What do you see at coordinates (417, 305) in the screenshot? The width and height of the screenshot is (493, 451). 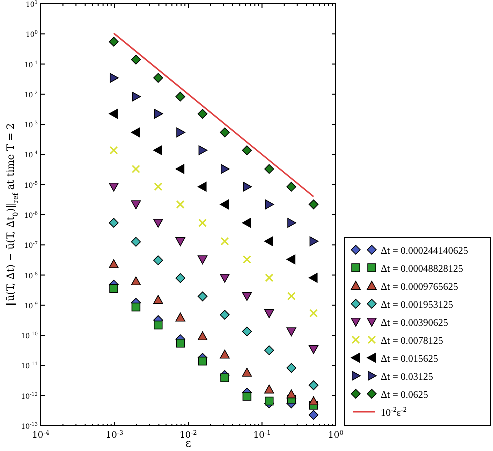 I see `legend-label: Δt = 0.001953125` at bounding box center [417, 305].